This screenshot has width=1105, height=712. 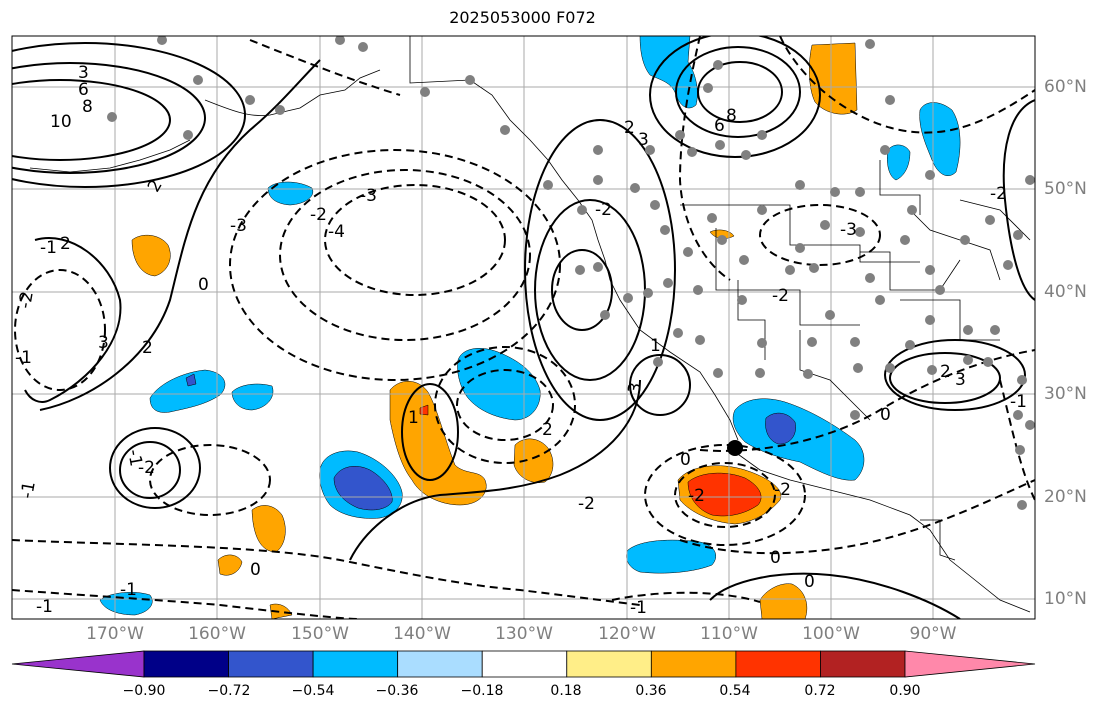 I want to click on contour-label: 10, so click(x=61, y=122).